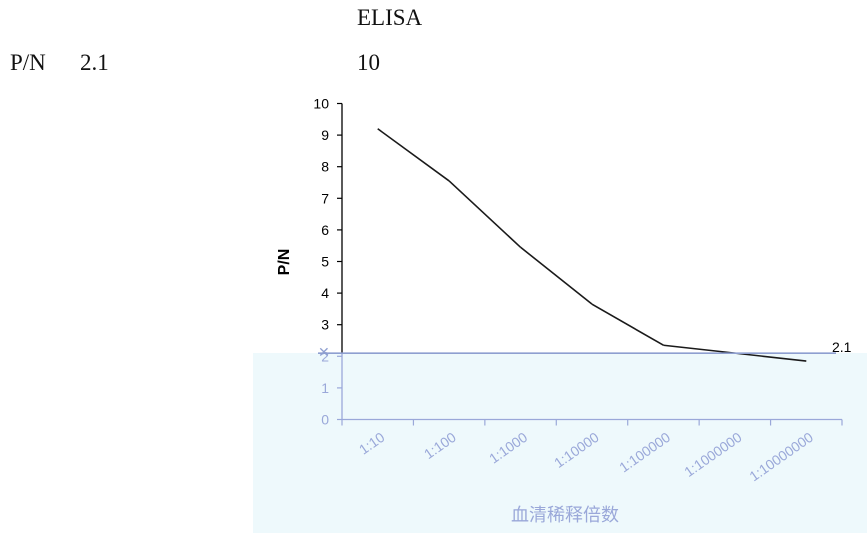 The width and height of the screenshot is (867, 533). I want to click on y-tick-label: 5, so click(325, 262).